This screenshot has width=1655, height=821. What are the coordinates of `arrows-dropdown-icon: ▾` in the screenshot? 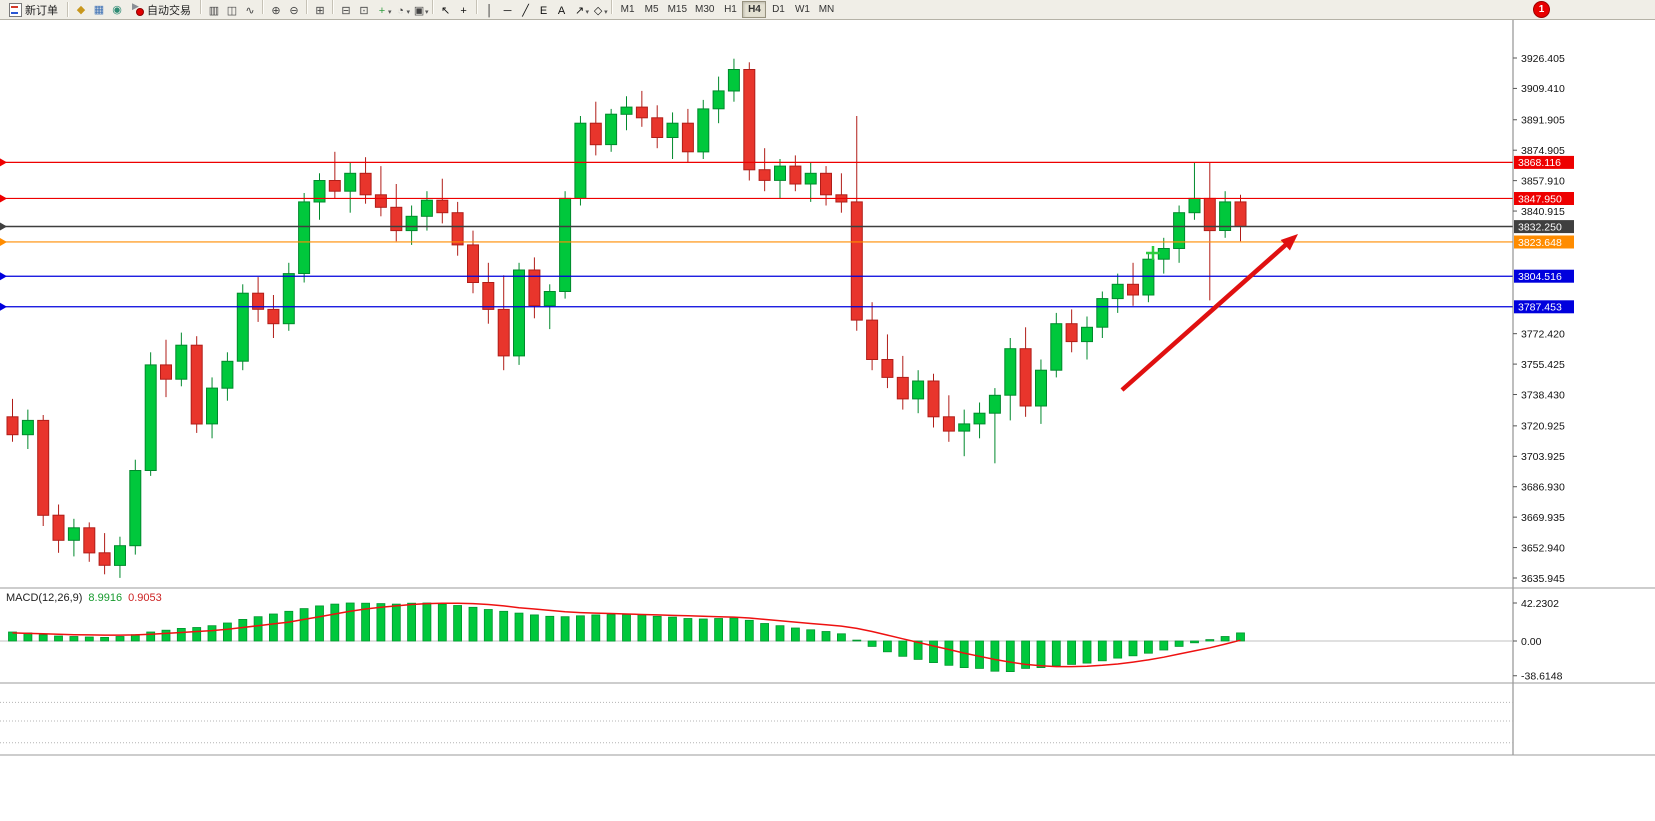 It's located at (587, 12).